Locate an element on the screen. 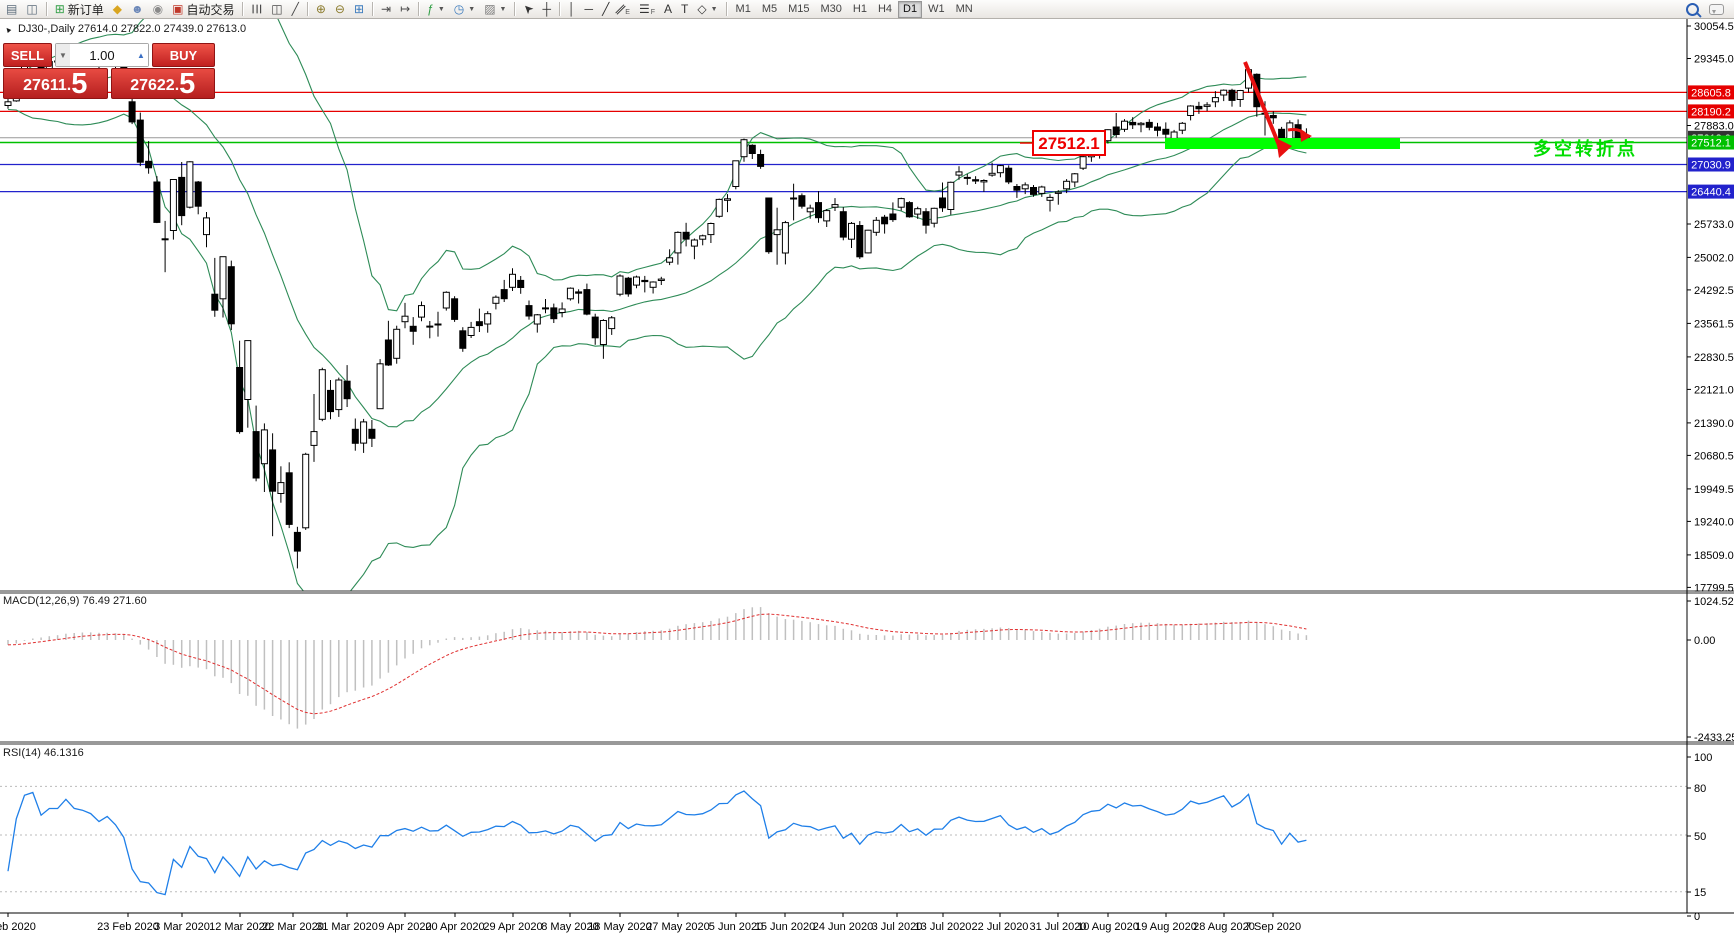  shapes-tool-dropdown-icon: ▼ is located at coordinates (714, 9).